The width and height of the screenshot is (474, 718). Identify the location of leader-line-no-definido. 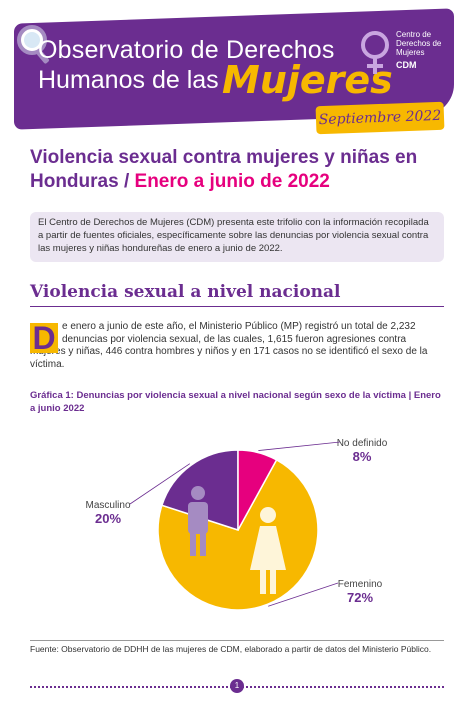
(299, 446).